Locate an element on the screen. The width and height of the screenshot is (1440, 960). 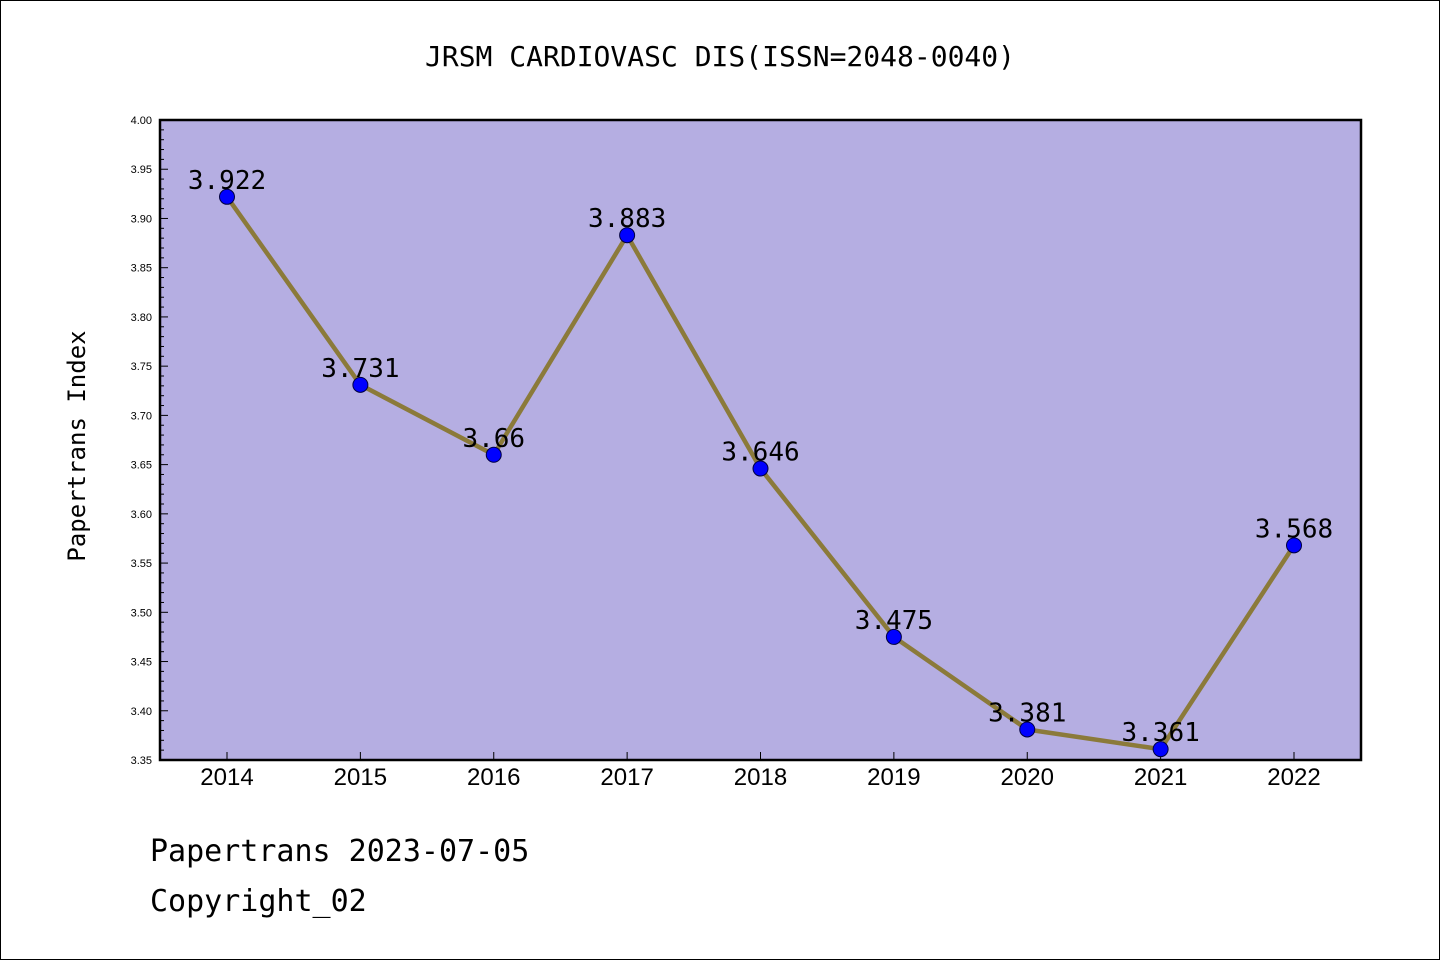
y-tick-label: 3.50 is located at coordinates (141, 613).